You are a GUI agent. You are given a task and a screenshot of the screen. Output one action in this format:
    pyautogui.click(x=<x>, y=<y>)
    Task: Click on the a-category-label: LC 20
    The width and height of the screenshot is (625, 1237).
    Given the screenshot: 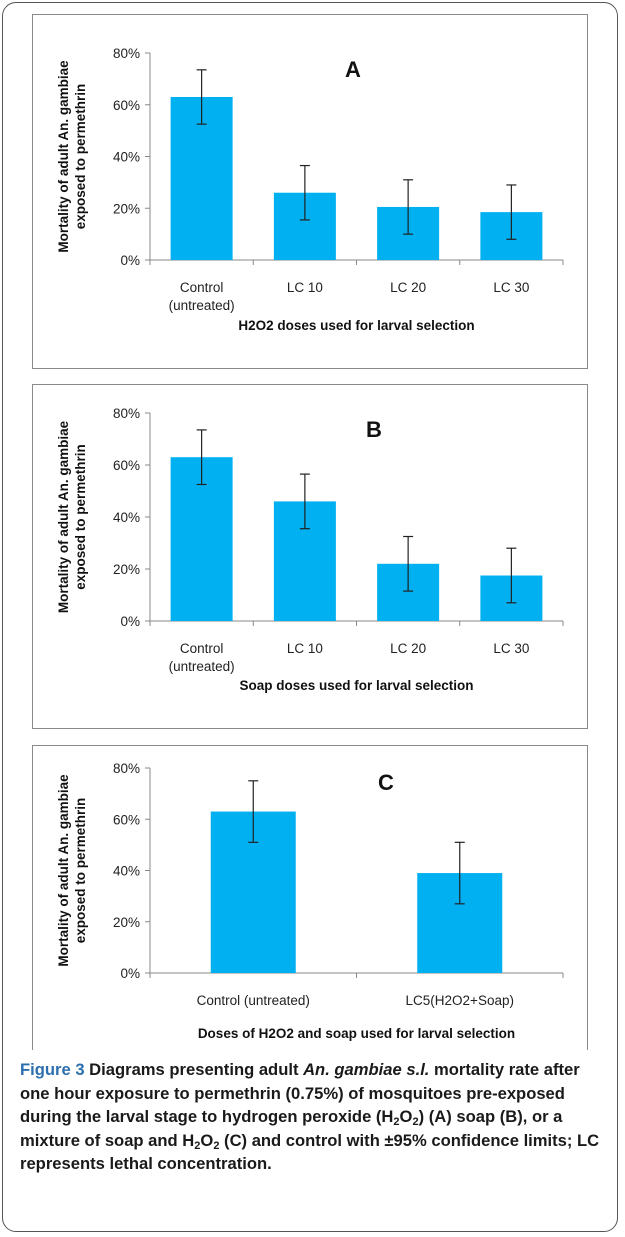 What is the action you would take?
    pyautogui.click(x=408, y=287)
    